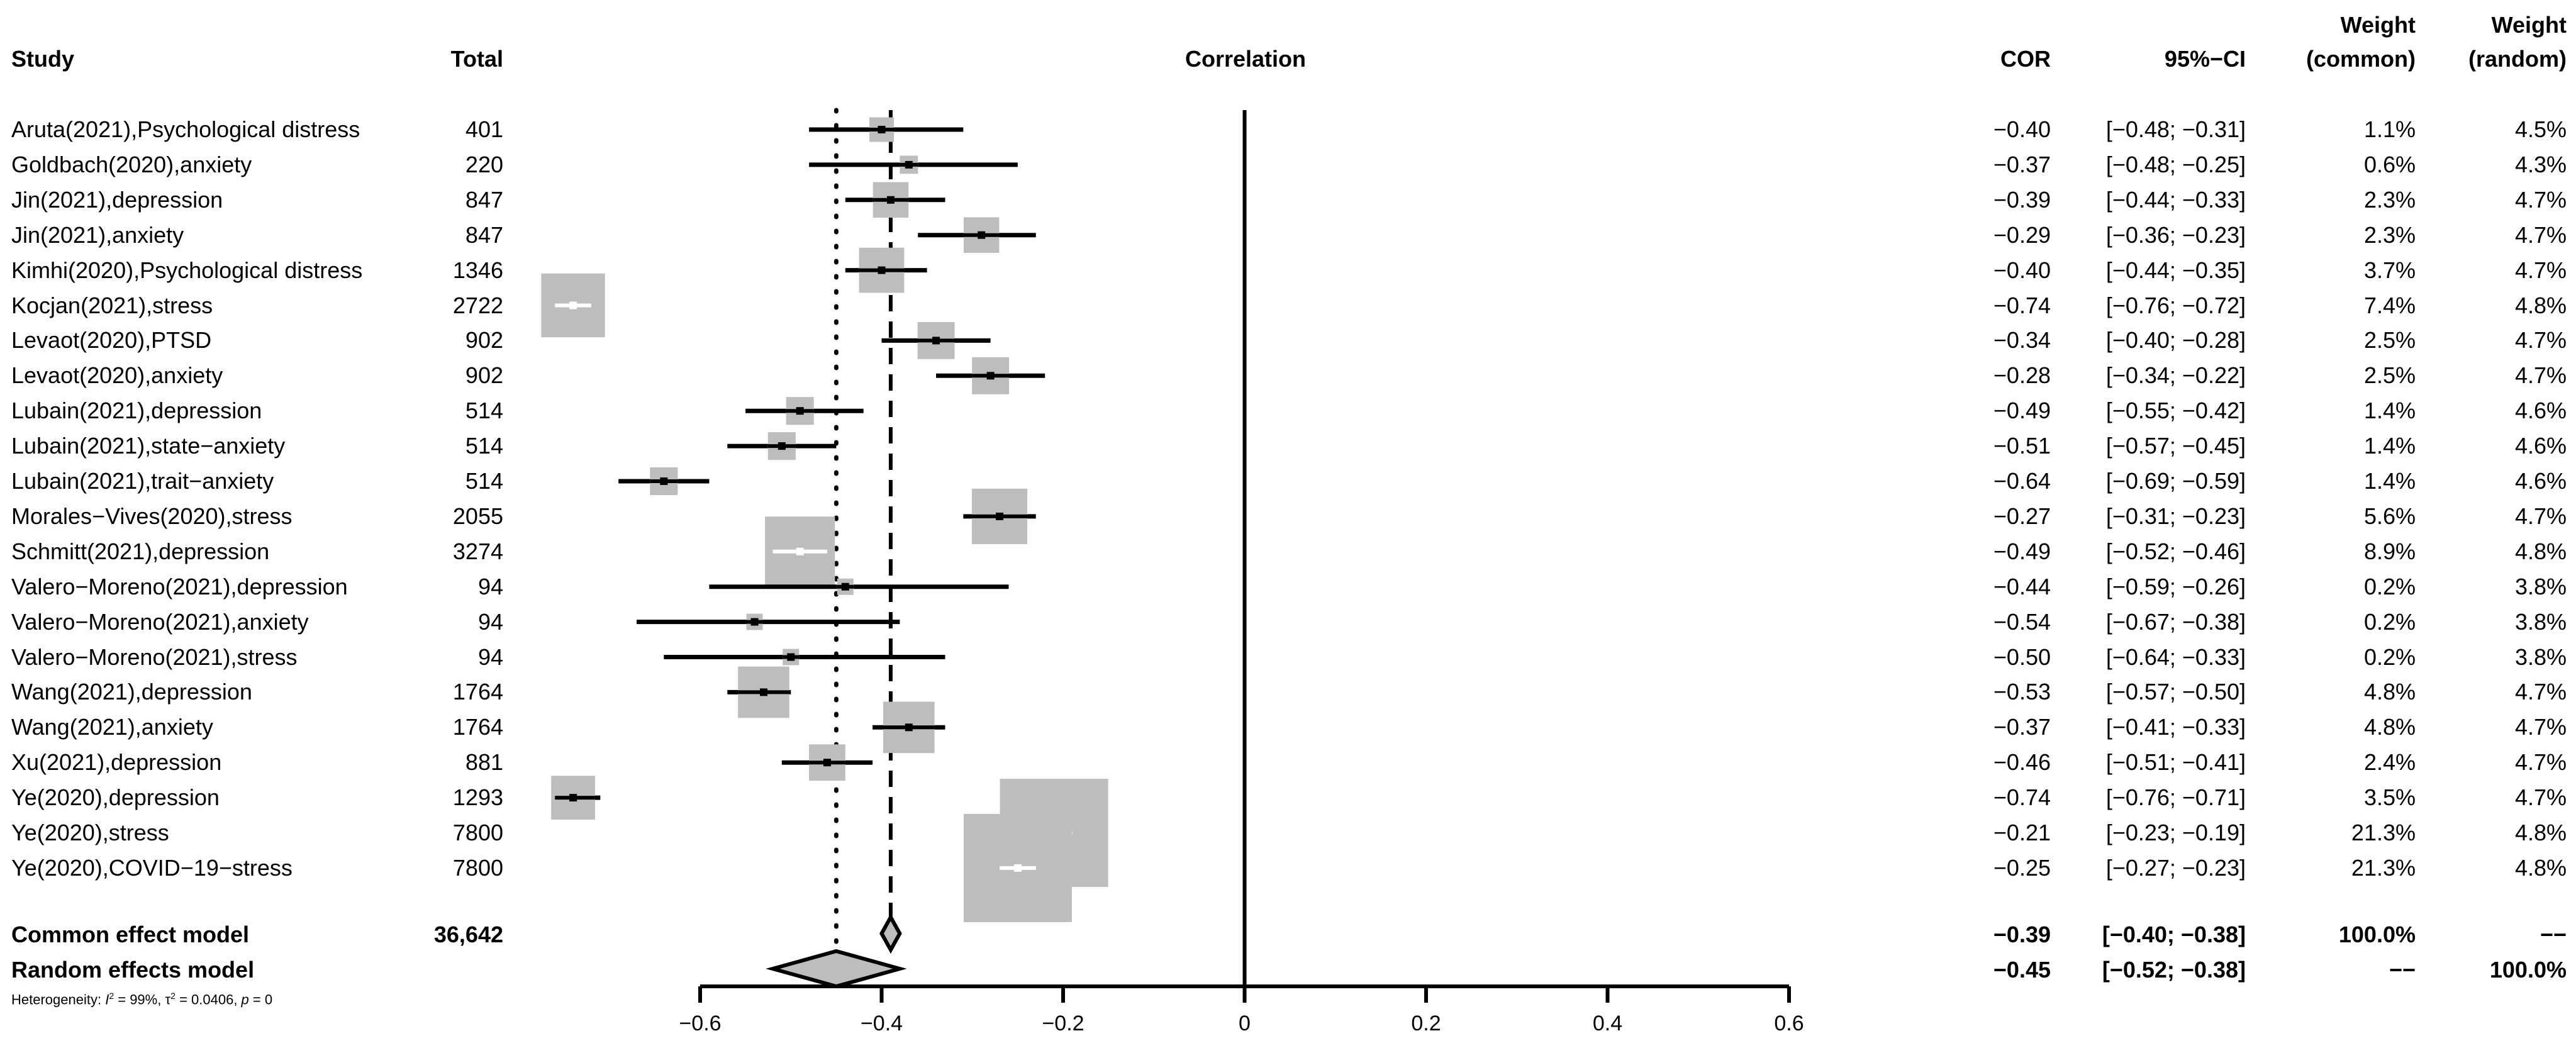  What do you see at coordinates (2175, 868) in the screenshot?
I see `study-ci: [−0.27; −0.23]` at bounding box center [2175, 868].